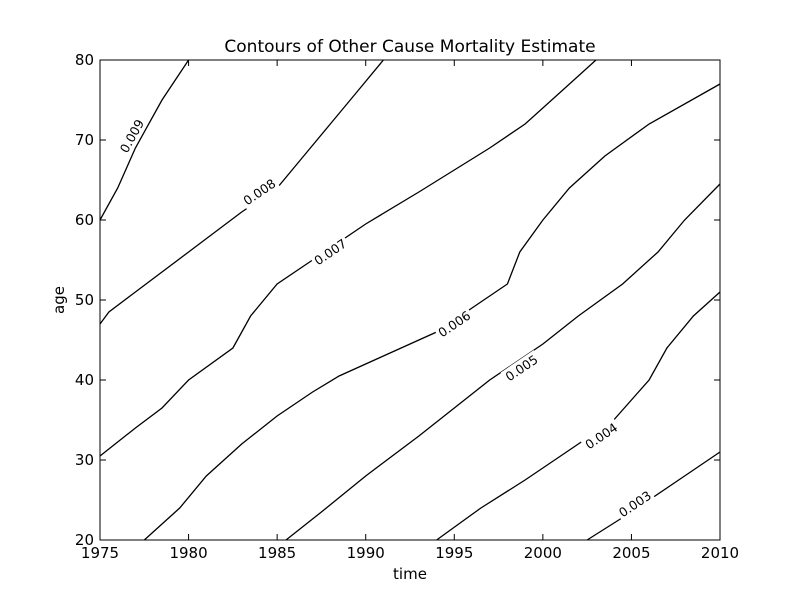 This screenshot has width=800, height=600. Describe the element at coordinates (84, 380) in the screenshot. I see `y-tick-label: 40` at that location.